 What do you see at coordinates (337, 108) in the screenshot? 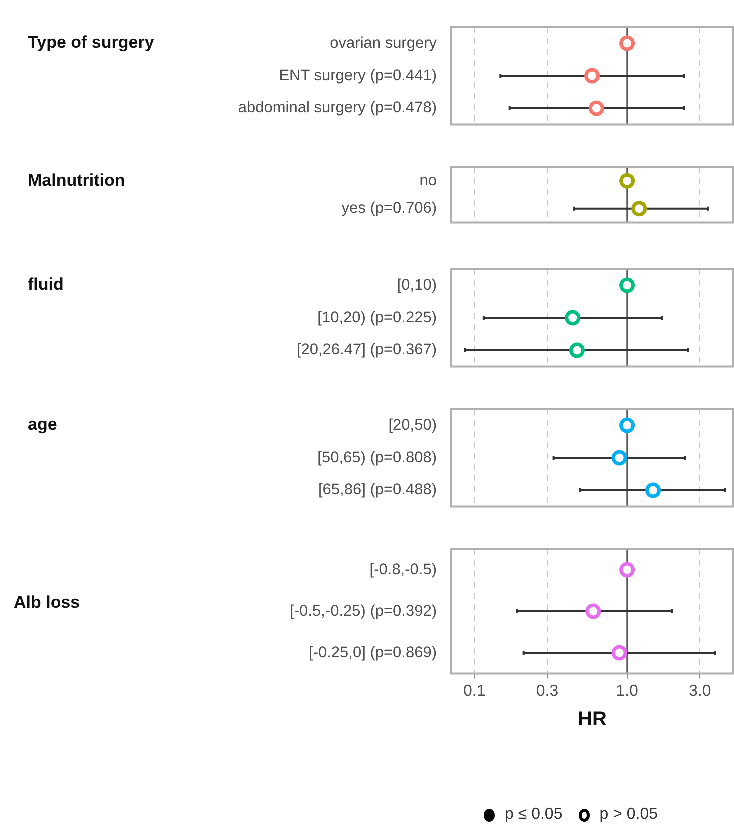
I see `y-tick-label: abdominal surgery (p=0.478)` at bounding box center [337, 108].